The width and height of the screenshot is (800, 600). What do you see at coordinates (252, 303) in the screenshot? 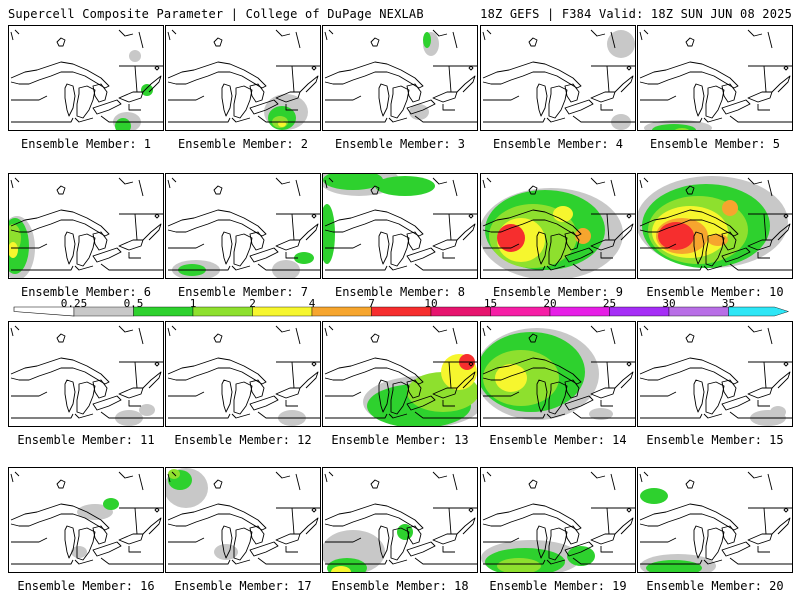
I see `legend-tick-label: 2` at bounding box center [252, 303].